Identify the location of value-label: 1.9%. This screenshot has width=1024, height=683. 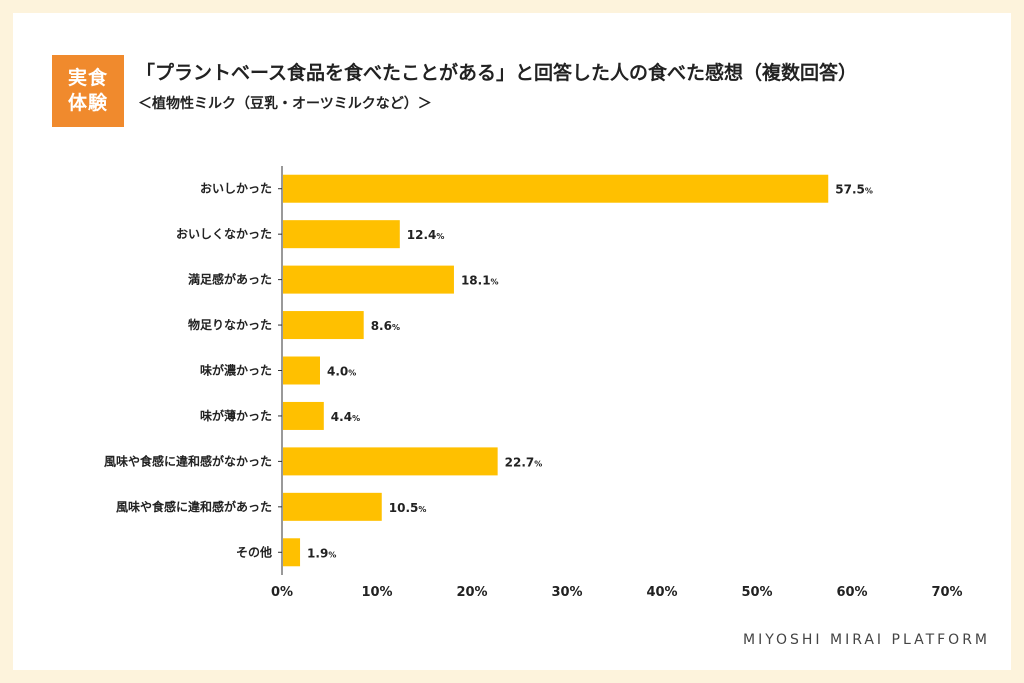
(321, 553).